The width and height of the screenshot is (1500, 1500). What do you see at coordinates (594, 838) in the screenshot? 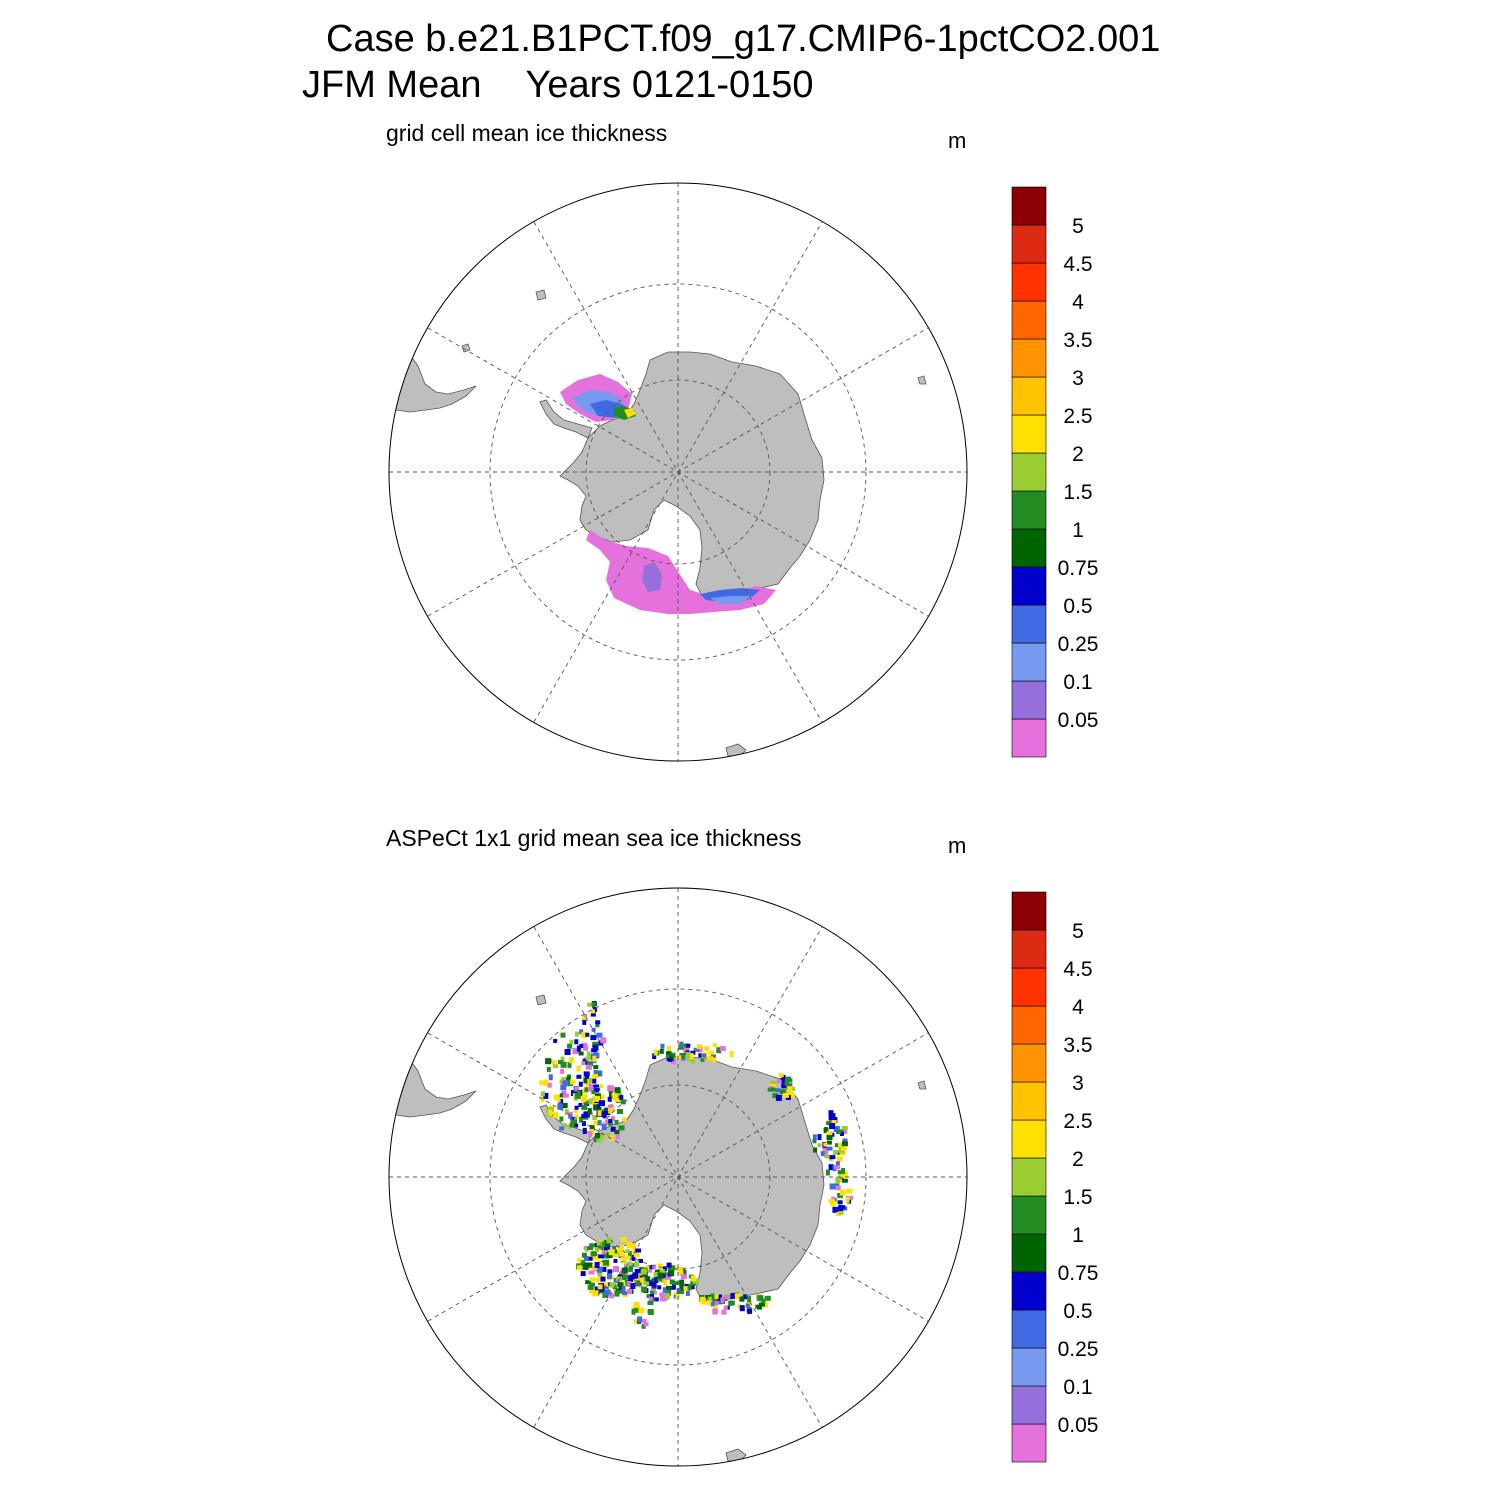
I see `panel2-title: ASPeCt 1x1 grid mean sea ice thickness` at bounding box center [594, 838].